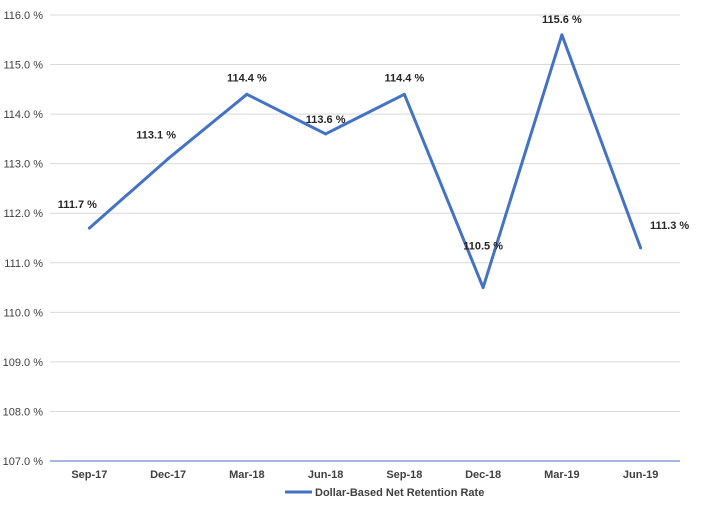 The height and width of the screenshot is (519, 723). What do you see at coordinates (23, 462) in the screenshot?
I see `y-tick-label: 107.0 %` at bounding box center [23, 462].